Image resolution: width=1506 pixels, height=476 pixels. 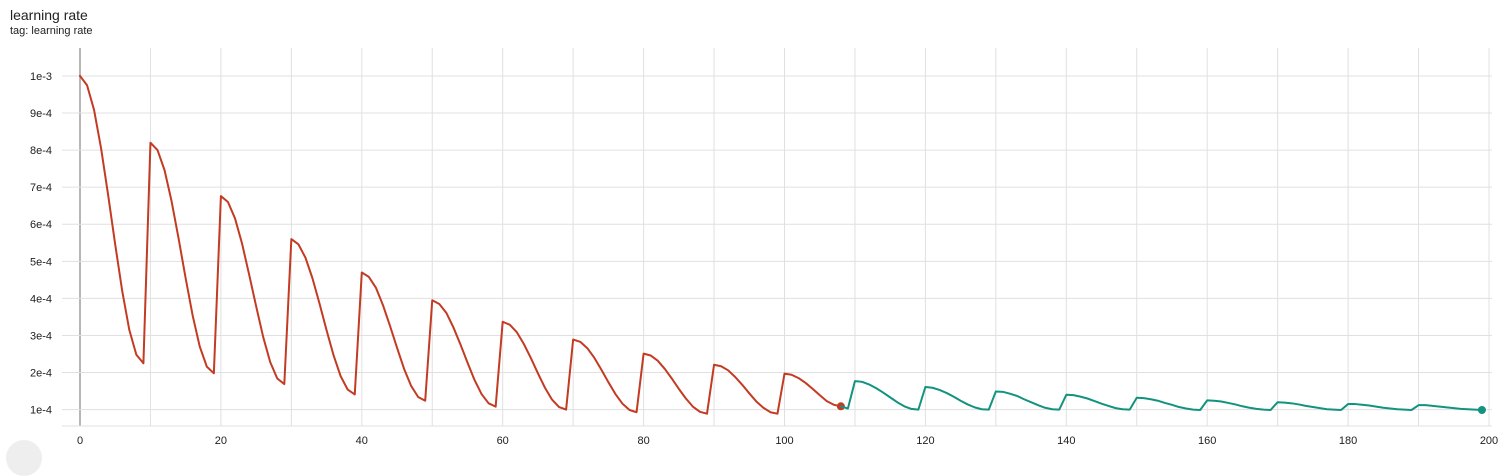 What do you see at coordinates (41, 151) in the screenshot?
I see `y-tick-label: 8e-4` at bounding box center [41, 151].